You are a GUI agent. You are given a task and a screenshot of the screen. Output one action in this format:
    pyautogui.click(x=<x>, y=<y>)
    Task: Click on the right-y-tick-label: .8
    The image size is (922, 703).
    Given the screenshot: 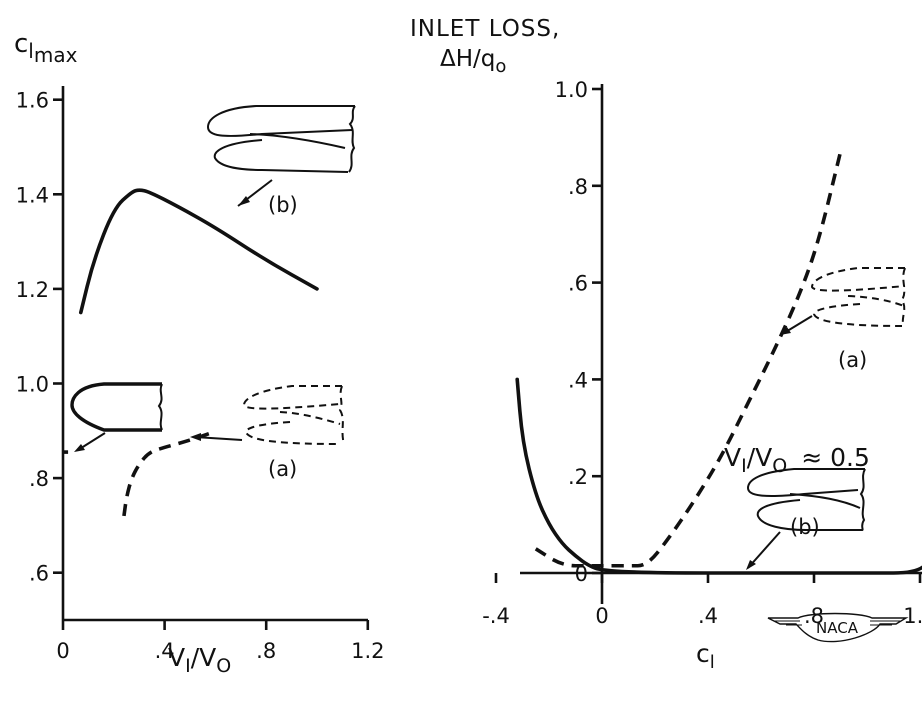 What is the action you would take?
    pyautogui.click(x=578, y=187)
    